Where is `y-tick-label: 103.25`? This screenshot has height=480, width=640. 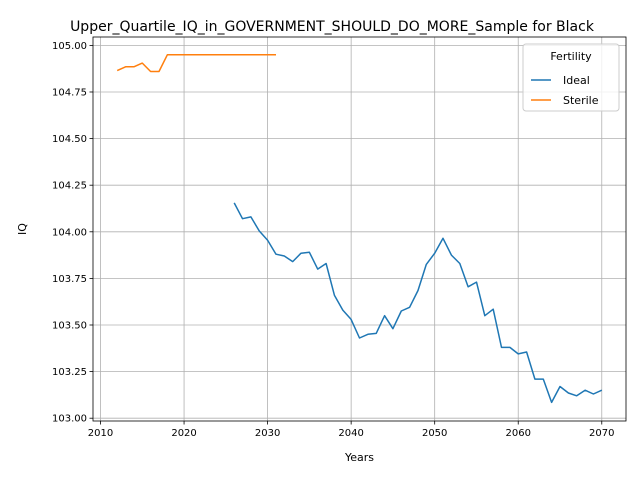 y-tick-label: 103.25 is located at coordinates (69, 372).